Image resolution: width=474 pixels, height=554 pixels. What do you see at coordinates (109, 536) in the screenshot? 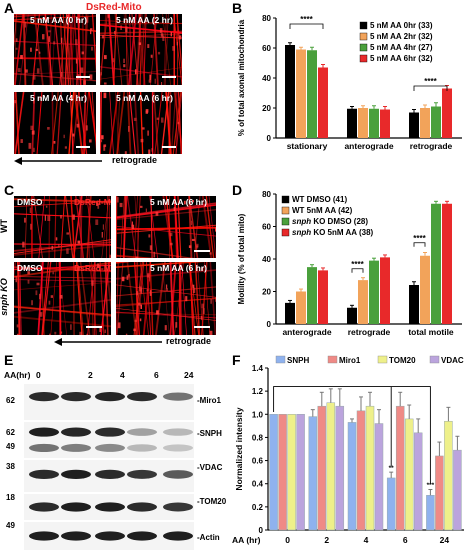
I see `western-blot-actin` at bounding box center [109, 536].